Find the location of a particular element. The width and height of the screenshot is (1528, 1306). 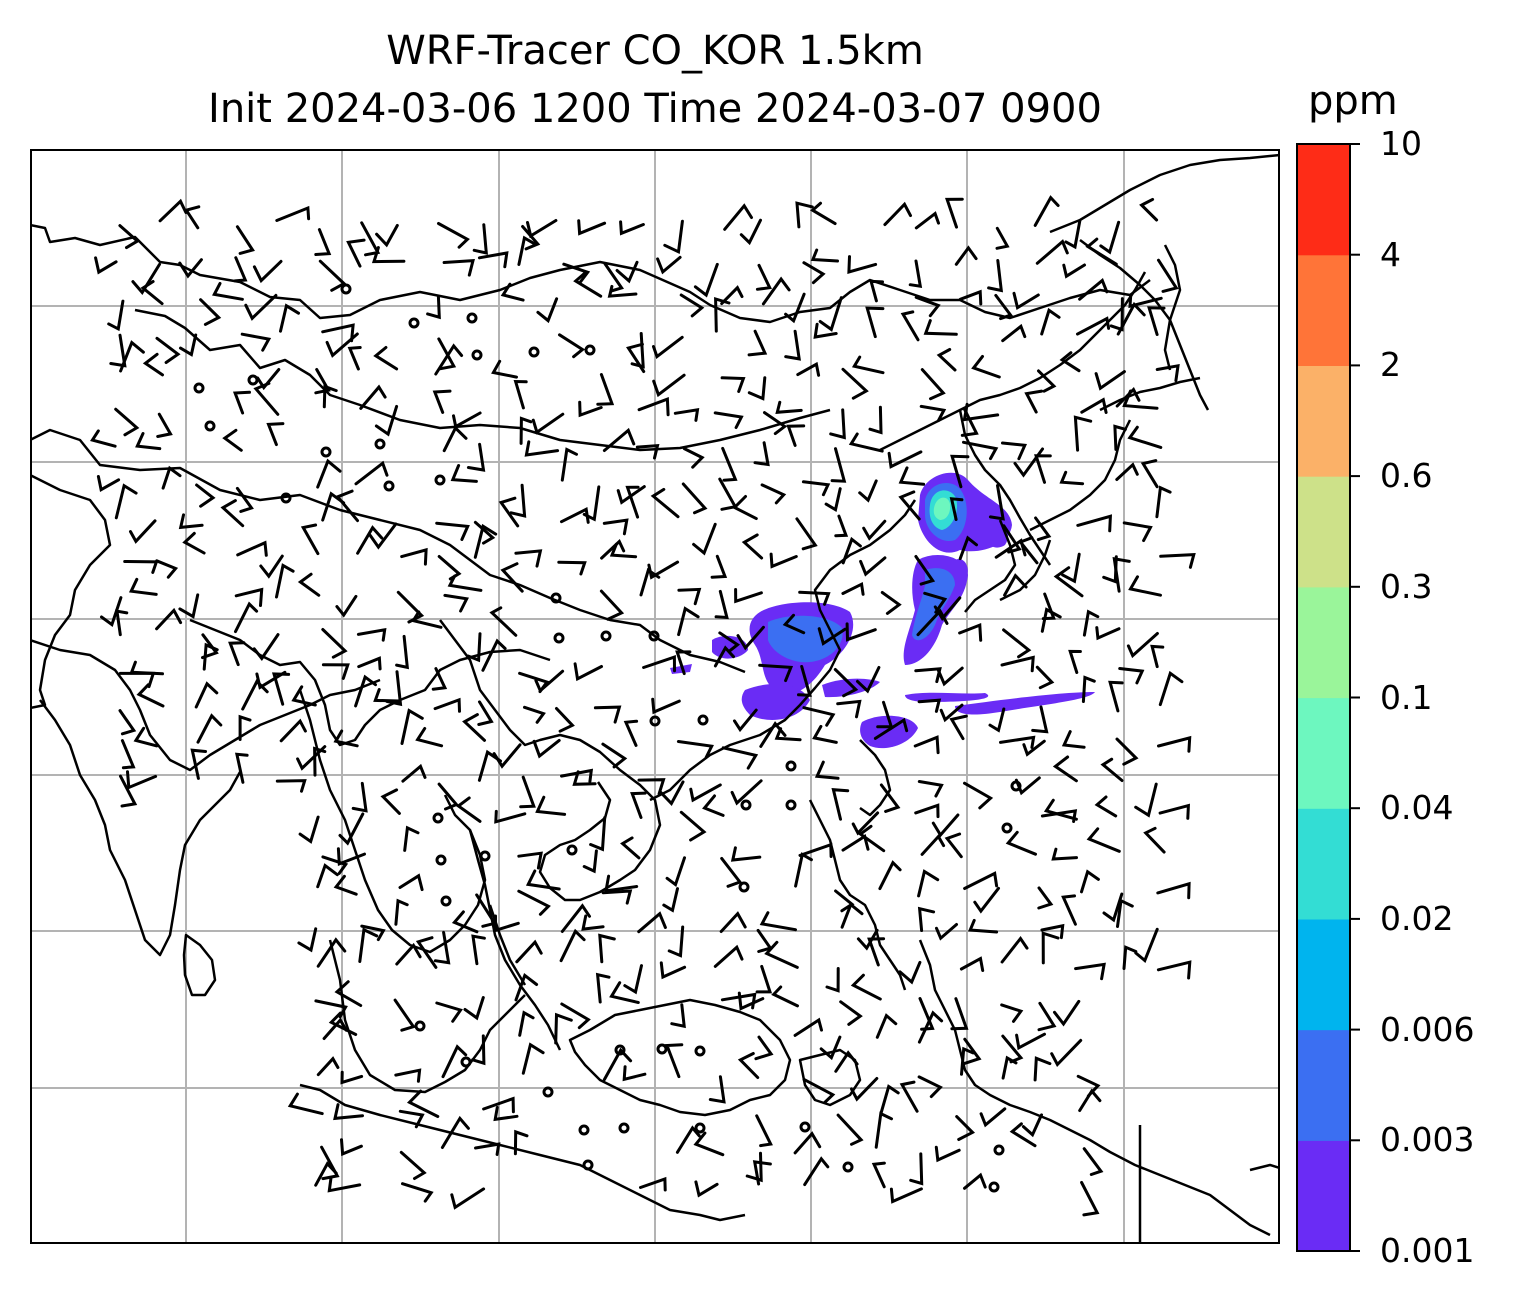

tracer-plume is located at coordinates (851, 688).